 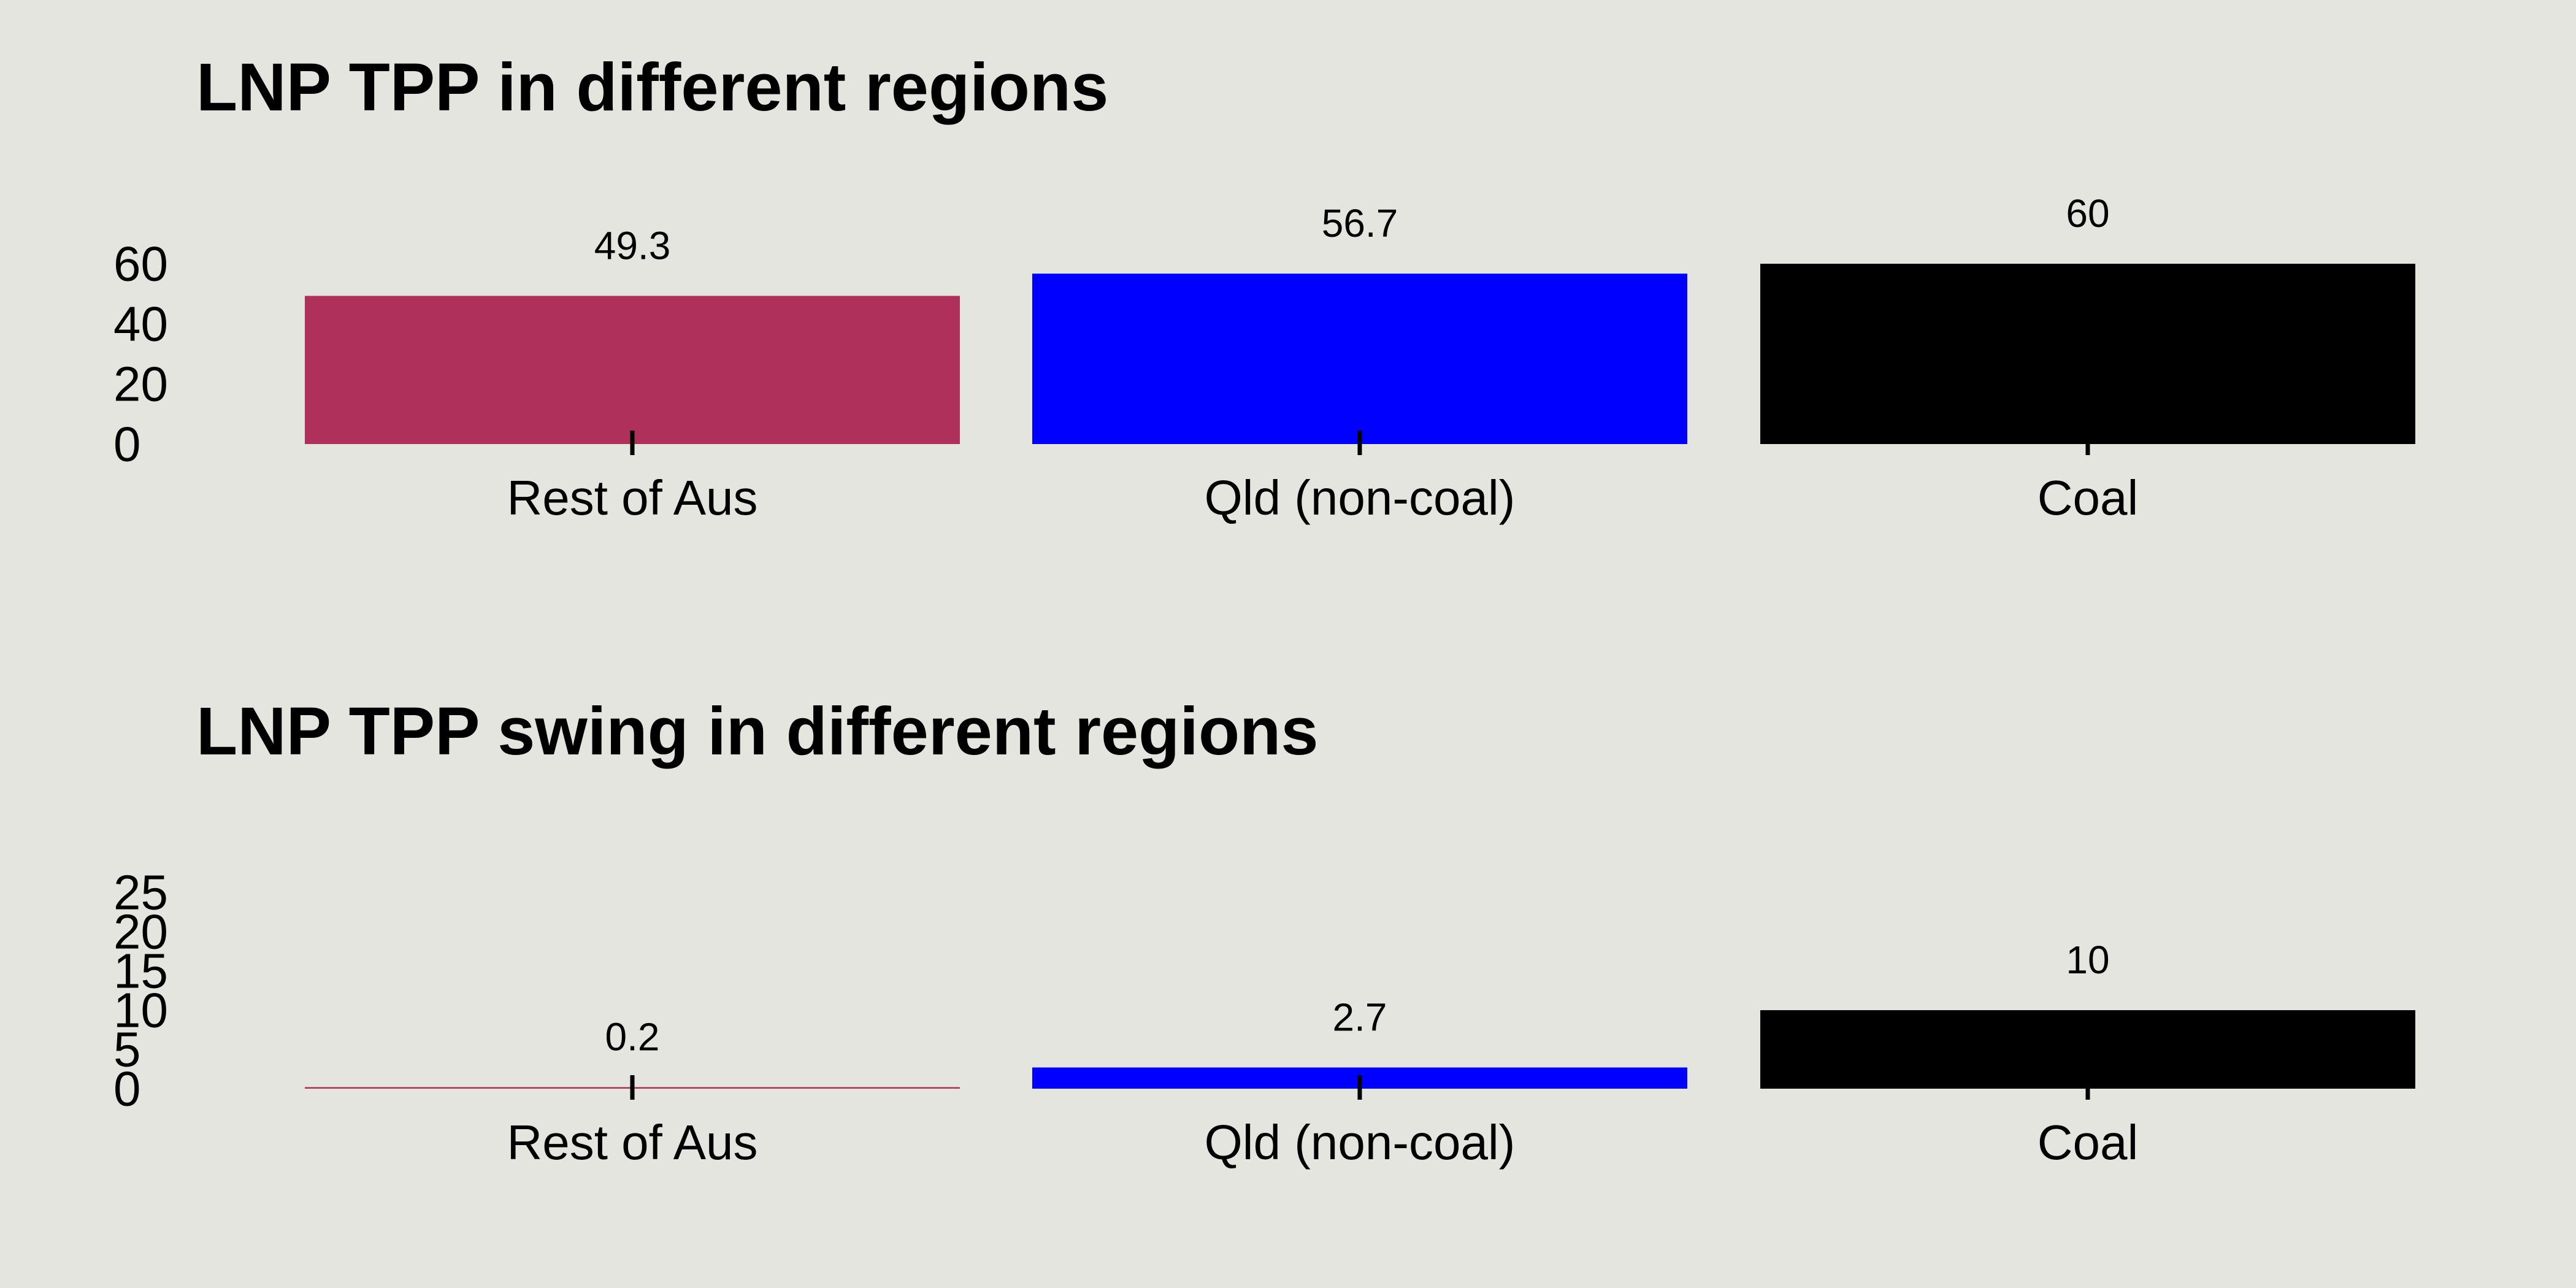 I want to click on data-label: 10, so click(x=2087, y=960).